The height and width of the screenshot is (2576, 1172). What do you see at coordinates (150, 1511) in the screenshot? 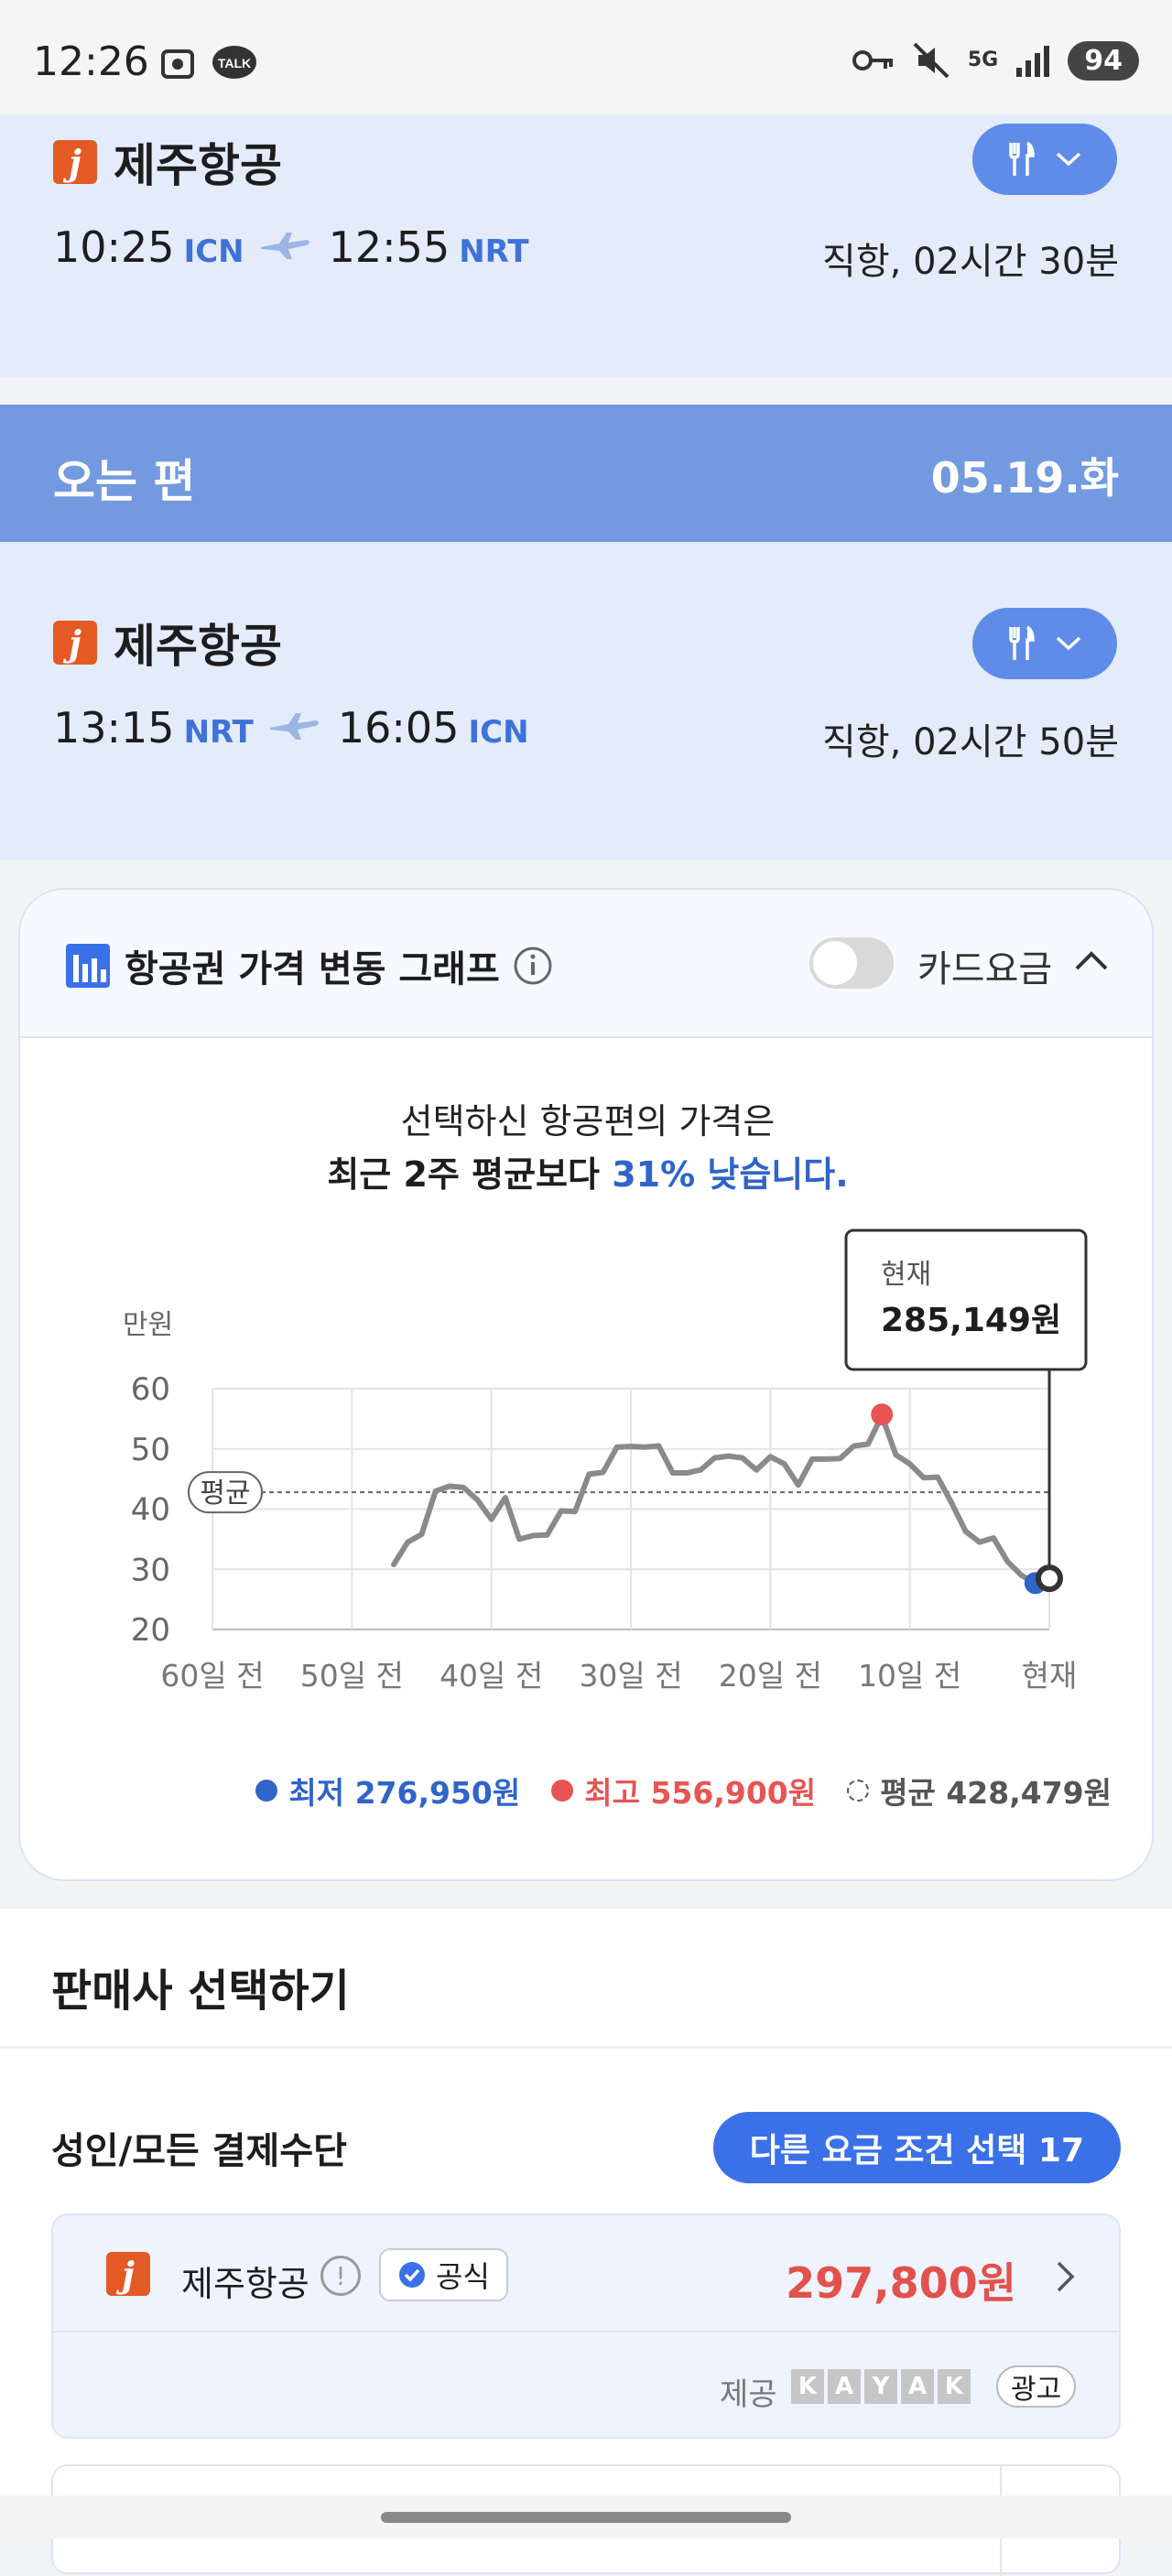
I see `y-tick-label: 40` at bounding box center [150, 1511].